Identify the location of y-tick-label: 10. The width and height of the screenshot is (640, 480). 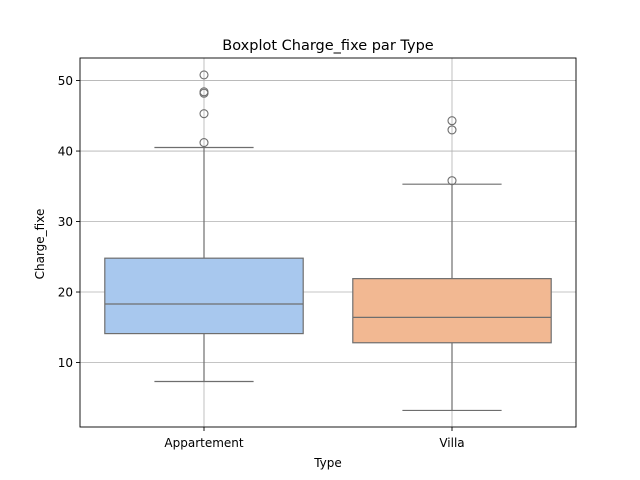
(65, 363).